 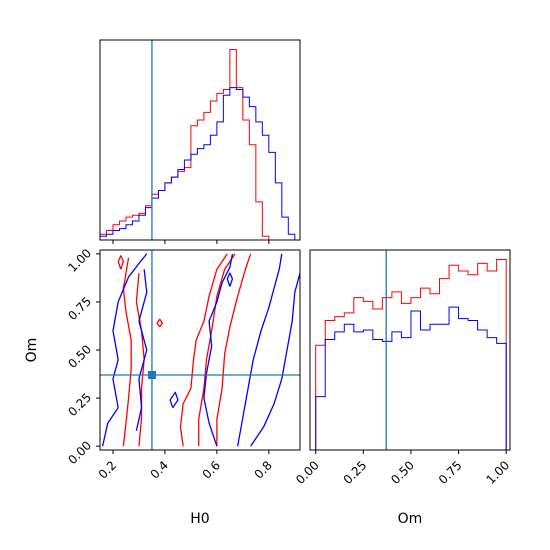 I want to click on h0-marginal-panel, so click(x=200, y=141).